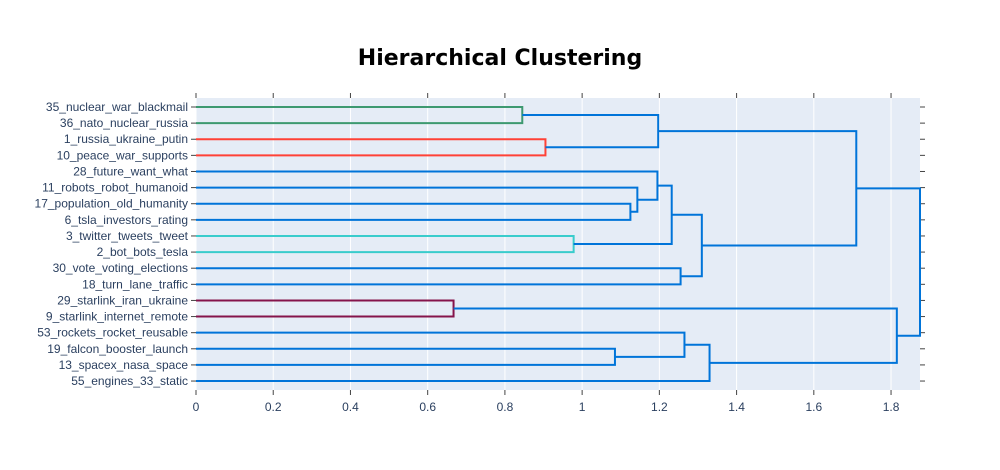 This screenshot has width=1000, height=470. What do you see at coordinates (427, 407) in the screenshot?
I see `x-tick-label: 0.6` at bounding box center [427, 407].